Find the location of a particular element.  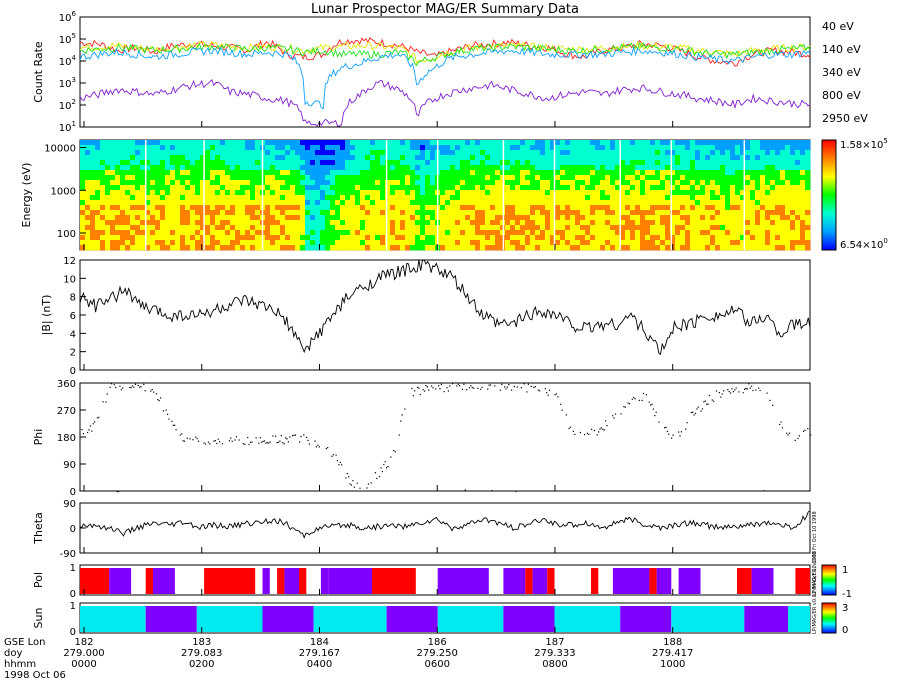

theta-trace is located at coordinates (445, 524).